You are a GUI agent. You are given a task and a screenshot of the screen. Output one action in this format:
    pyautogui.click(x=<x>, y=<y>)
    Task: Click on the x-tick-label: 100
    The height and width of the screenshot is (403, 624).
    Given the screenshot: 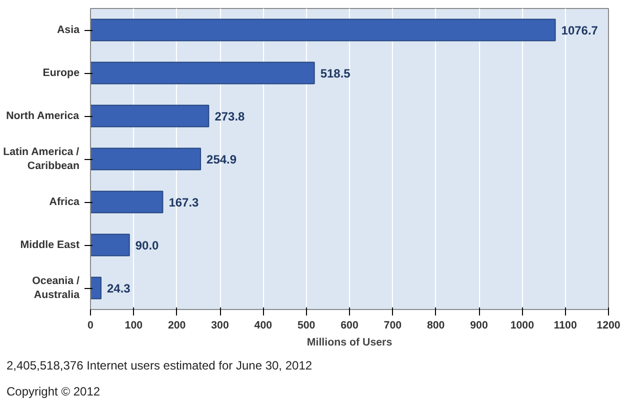 What is the action you would take?
    pyautogui.click(x=133, y=326)
    